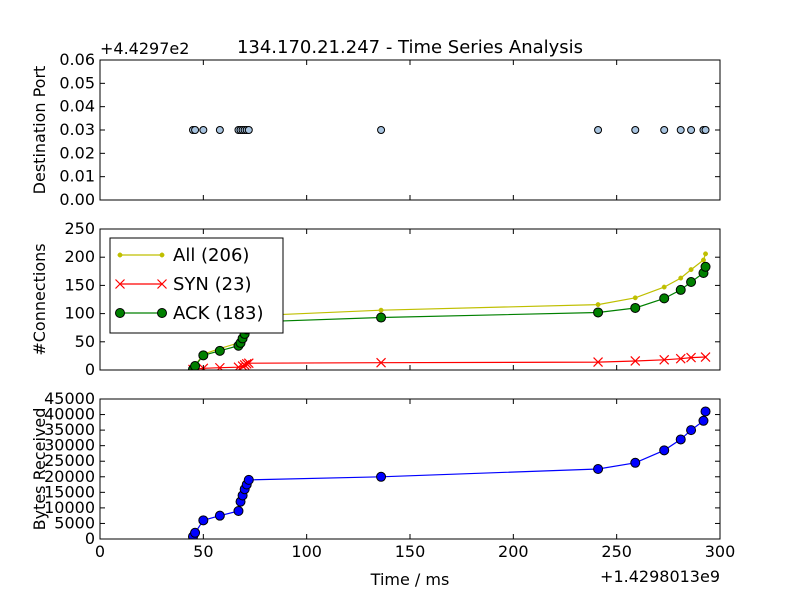 The height and width of the screenshot is (600, 800). I want to click on y-tick-label-2-100: 100, so click(79, 313).